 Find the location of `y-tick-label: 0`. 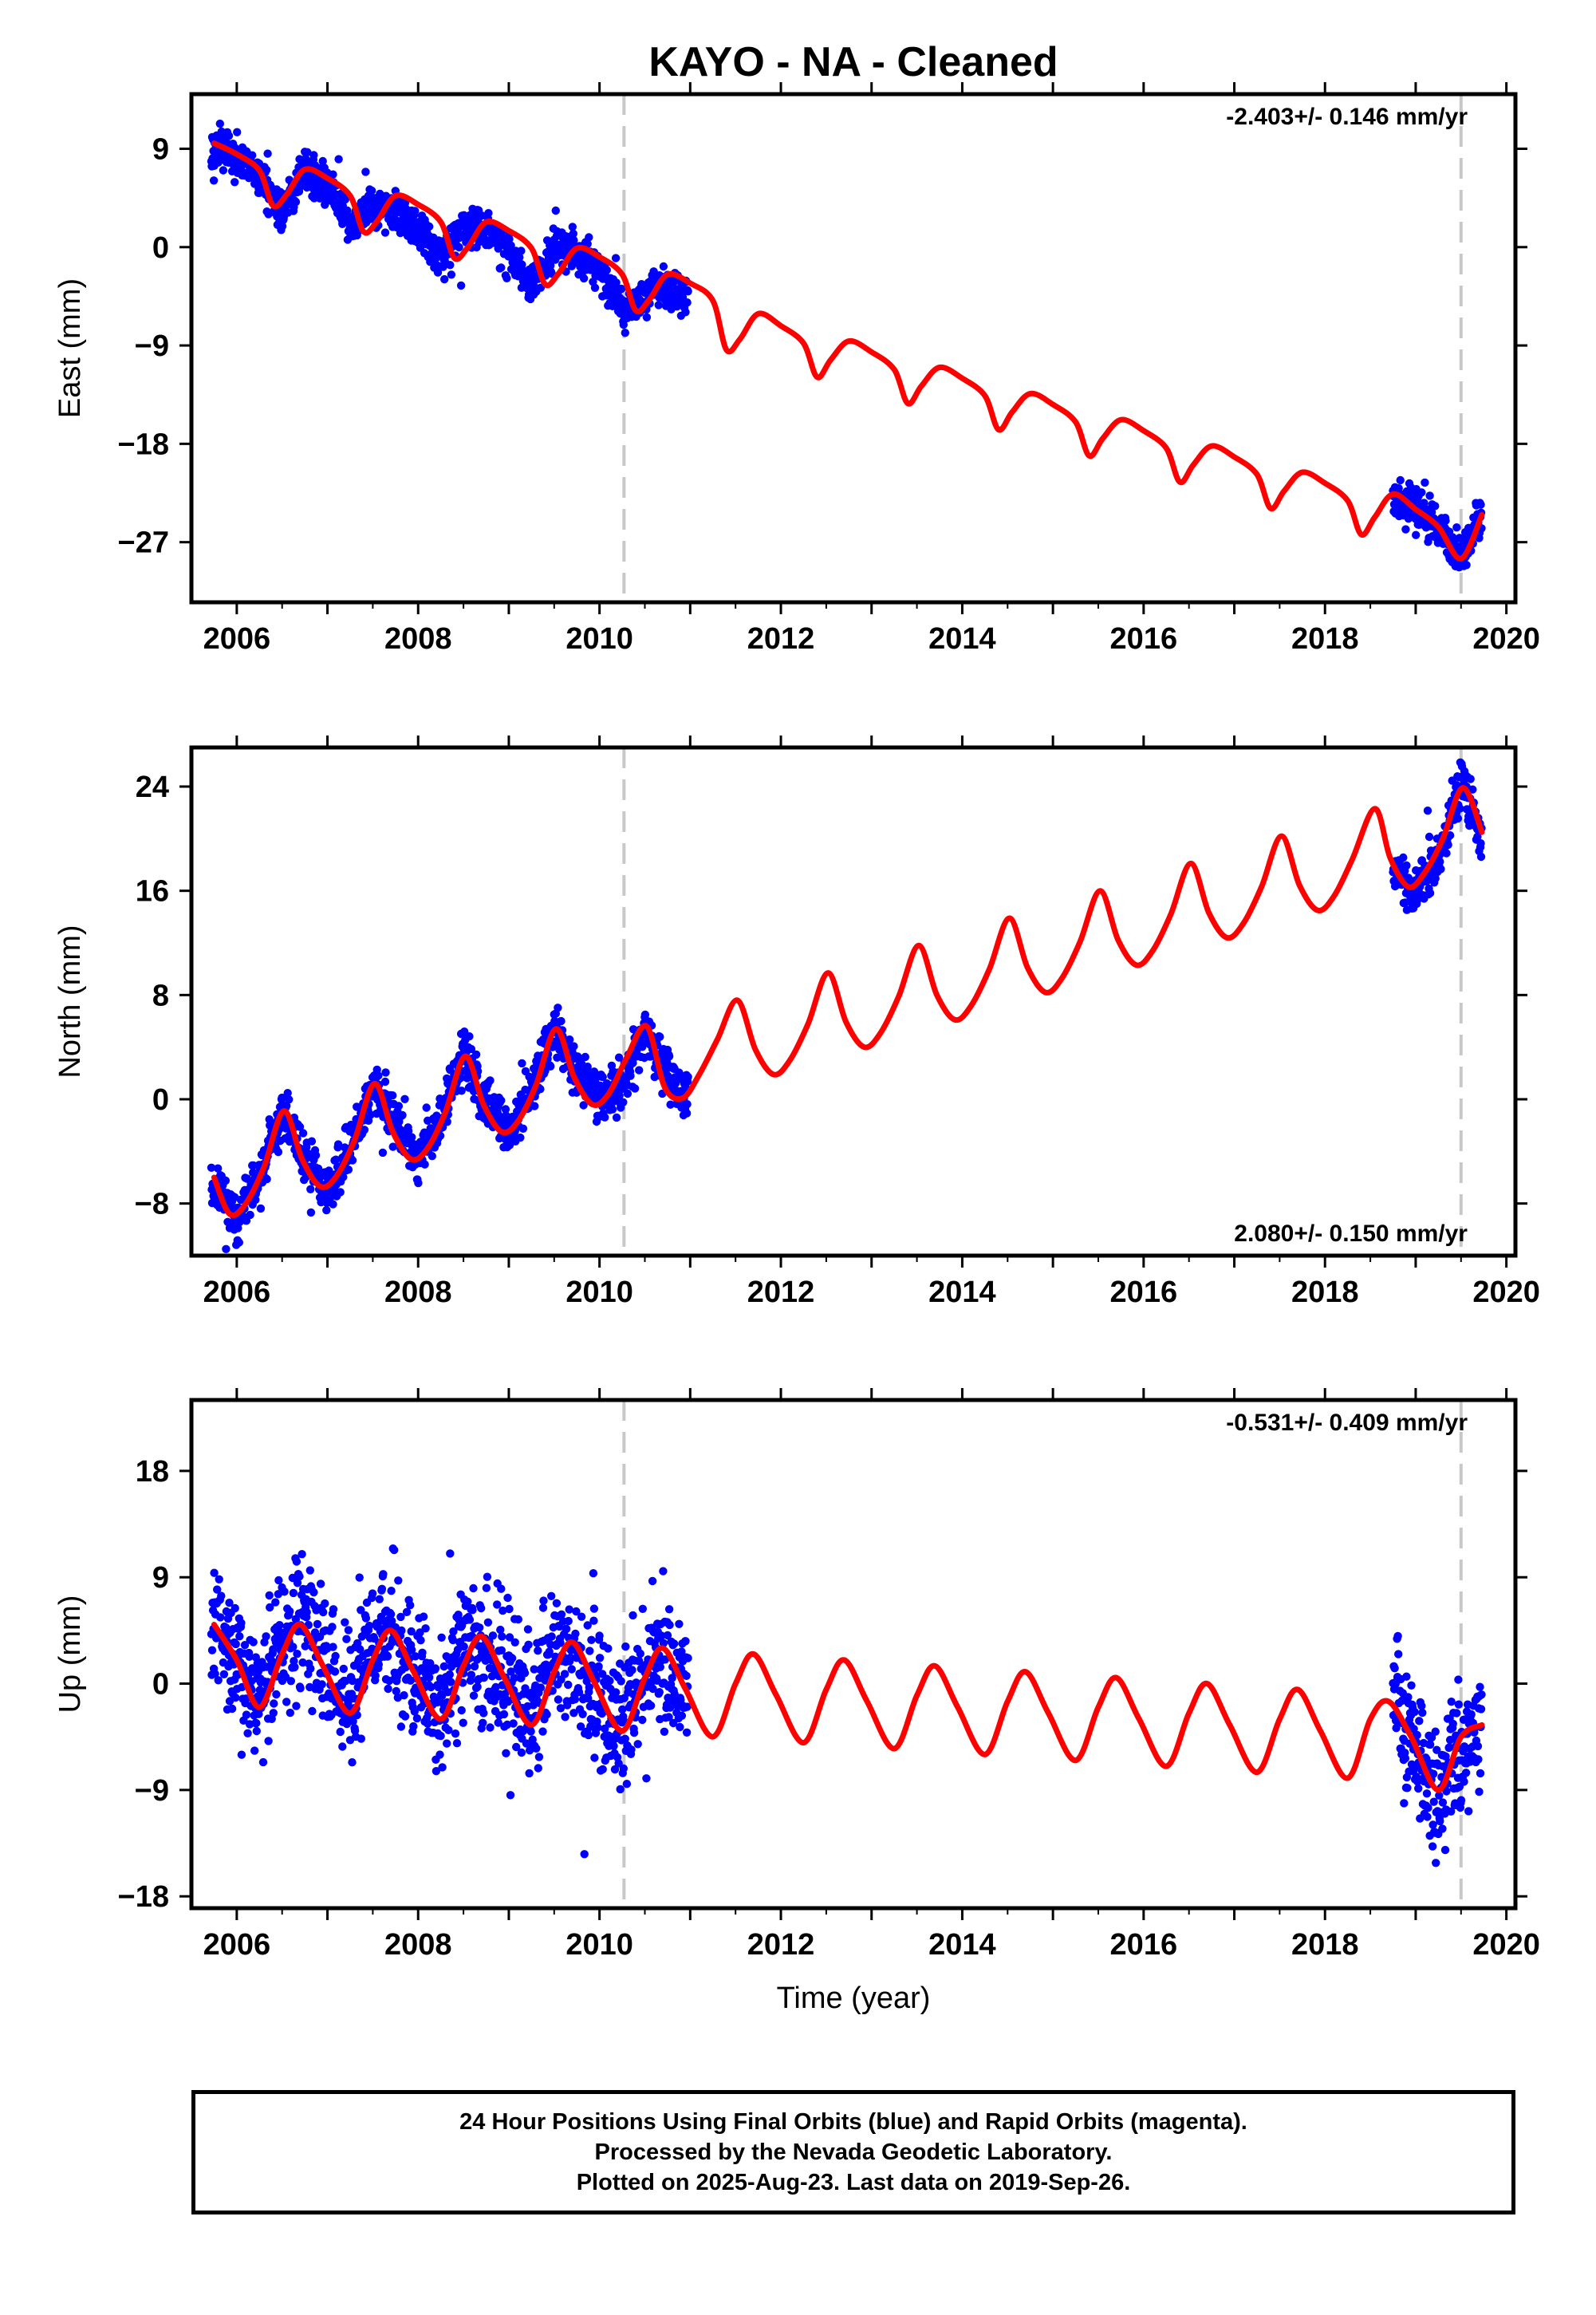

y-tick-label: 0 is located at coordinates (160, 1685).